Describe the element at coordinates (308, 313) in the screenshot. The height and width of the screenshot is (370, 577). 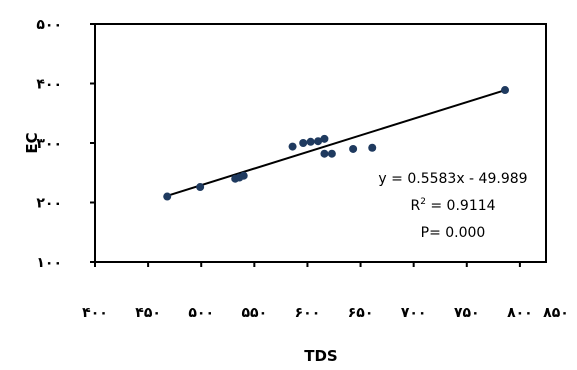
I see `x-tick-label: ۶۰۰` at that location.